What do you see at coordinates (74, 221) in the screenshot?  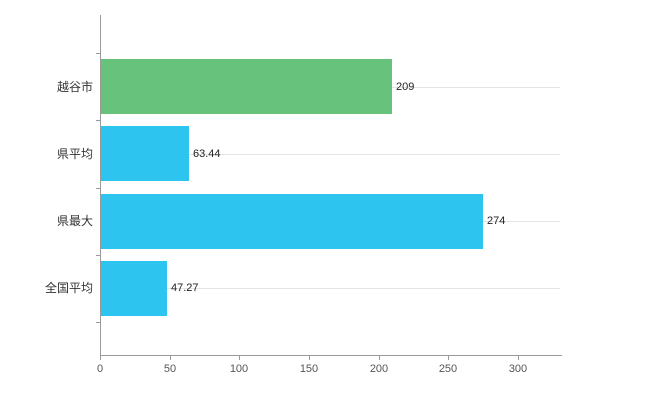 I see `category-label: 県最大` at bounding box center [74, 221].